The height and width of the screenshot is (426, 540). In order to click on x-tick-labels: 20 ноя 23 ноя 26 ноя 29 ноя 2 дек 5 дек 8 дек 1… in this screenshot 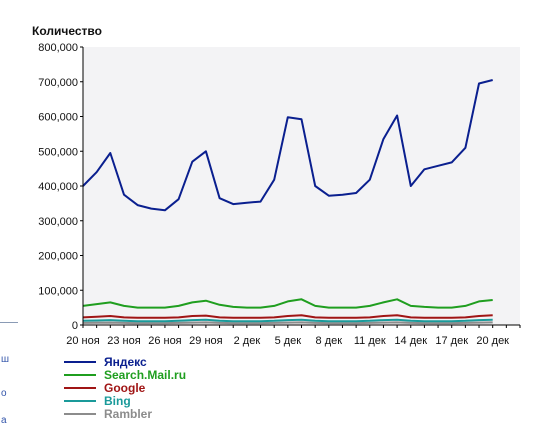, I will do `click(293, 336)`.